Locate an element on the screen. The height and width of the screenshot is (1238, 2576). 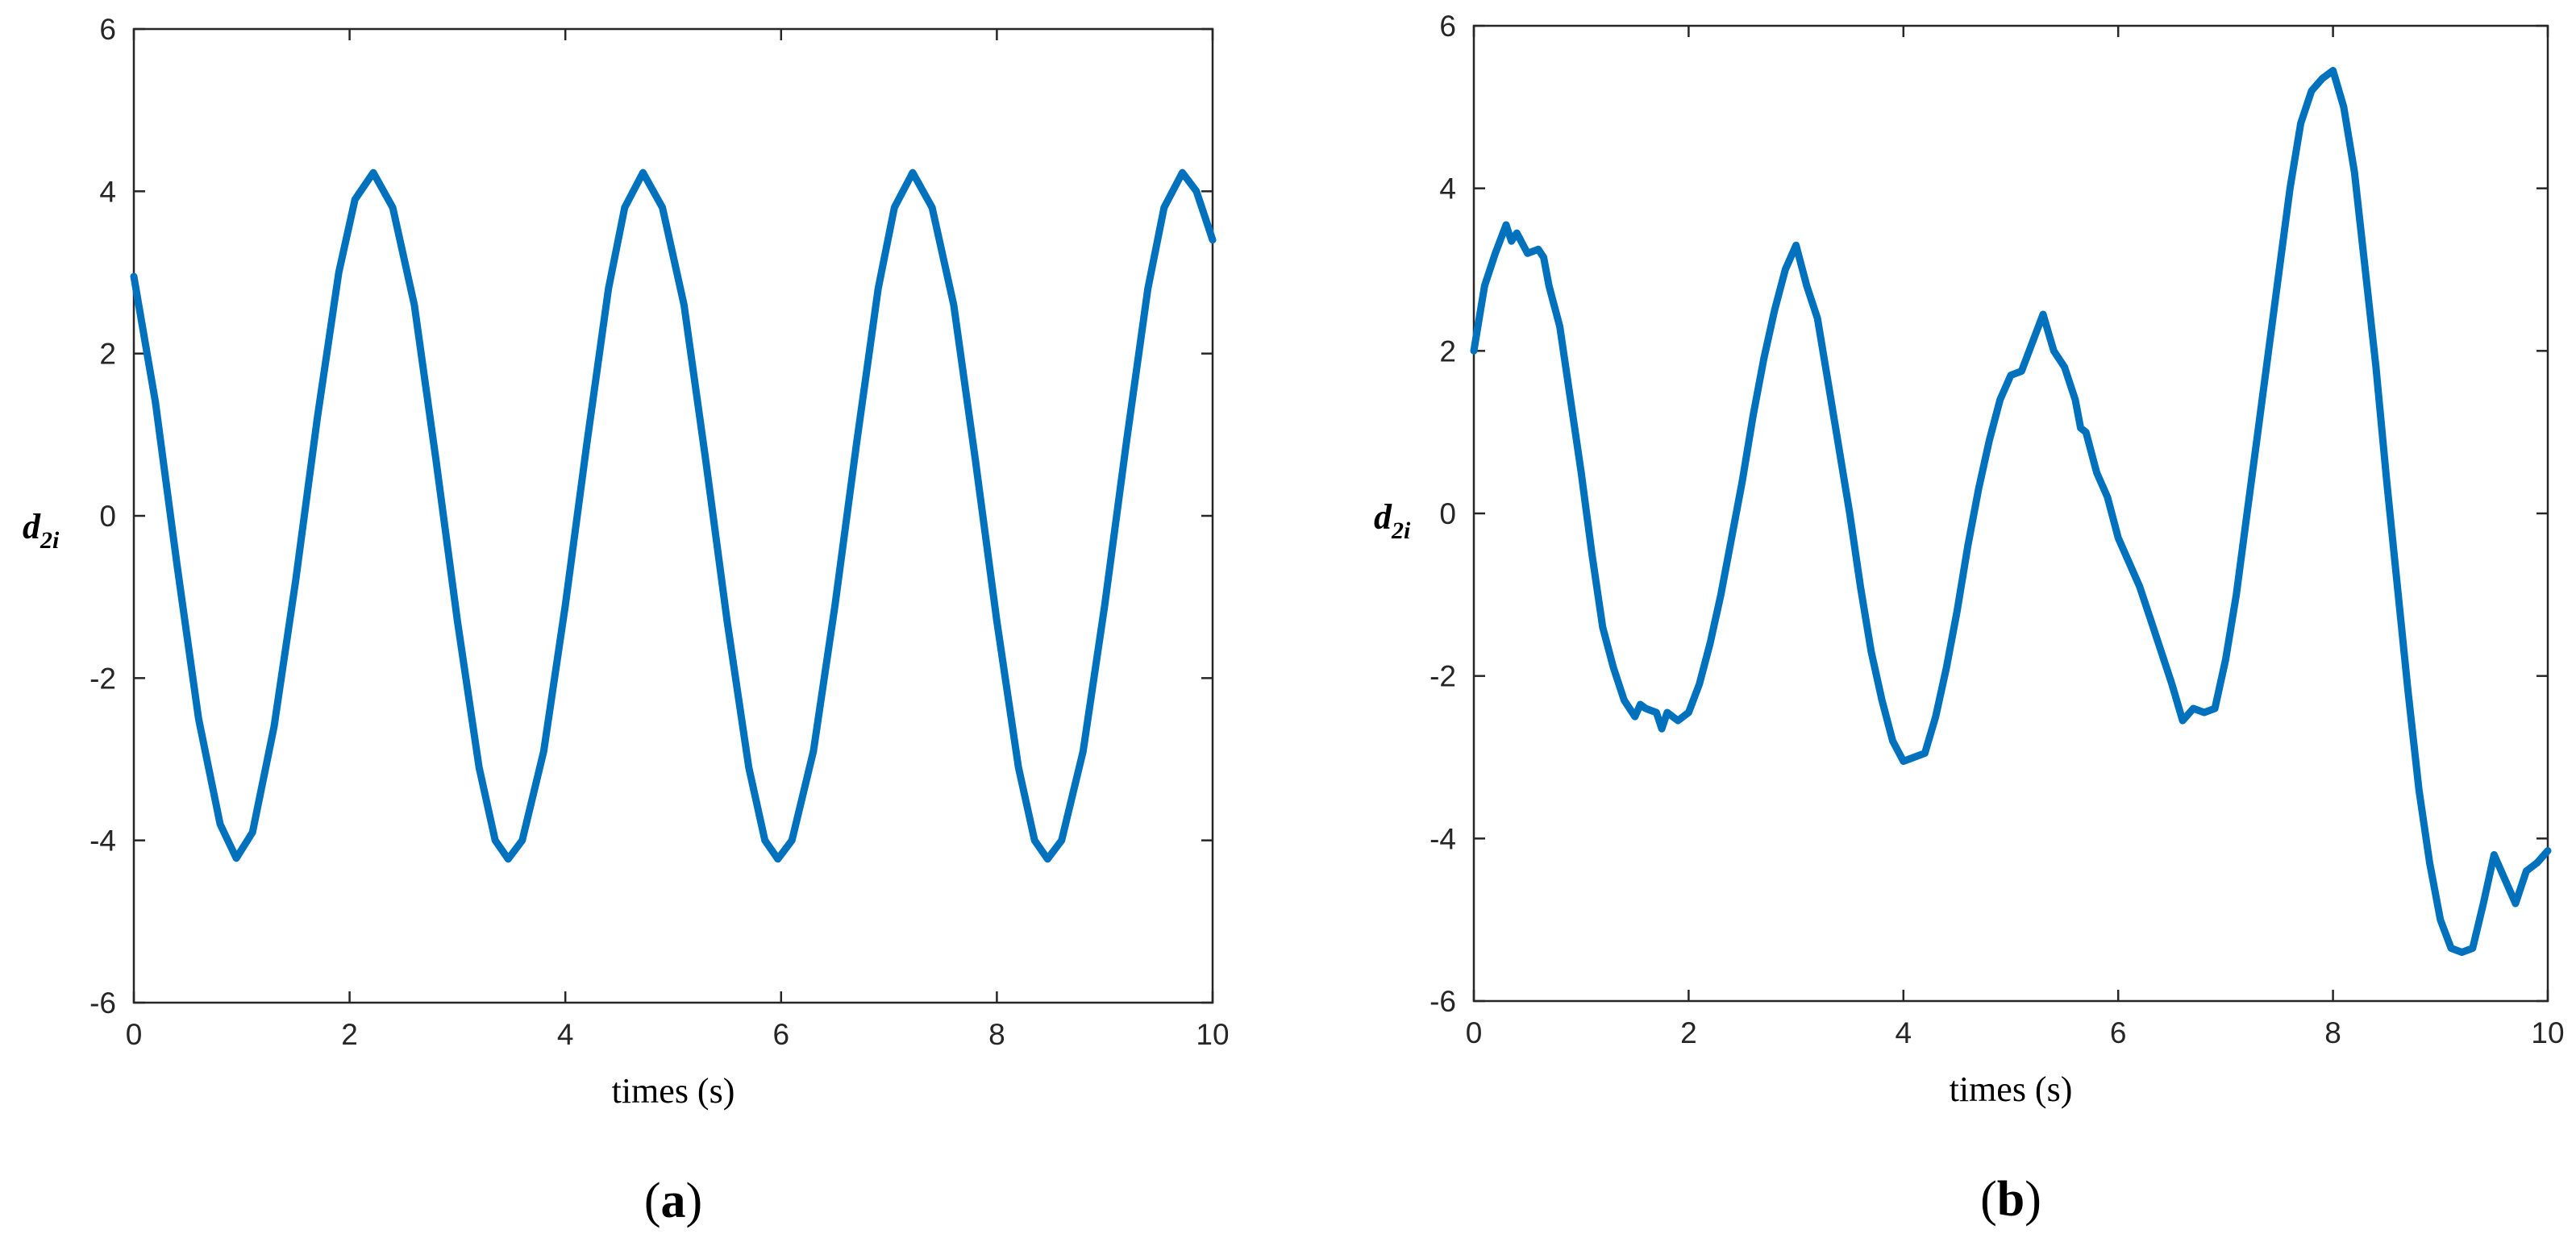
panel-label: (a) is located at coordinates (673, 1201).